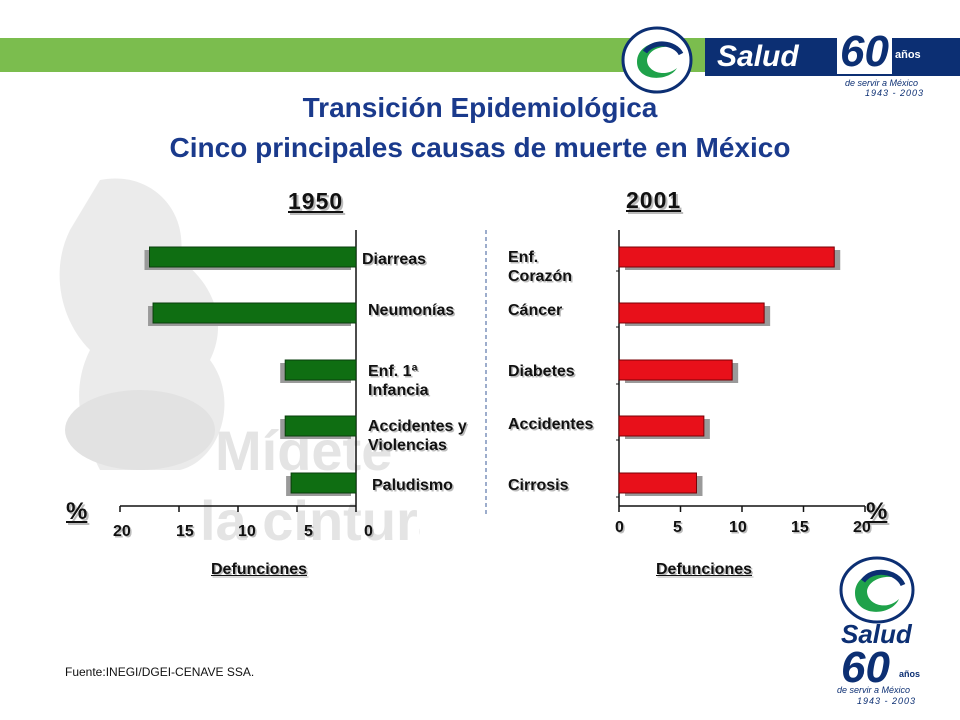 This screenshot has height=720, width=960. I want to click on logo-years: 1943 - 2003, so click(895, 93).